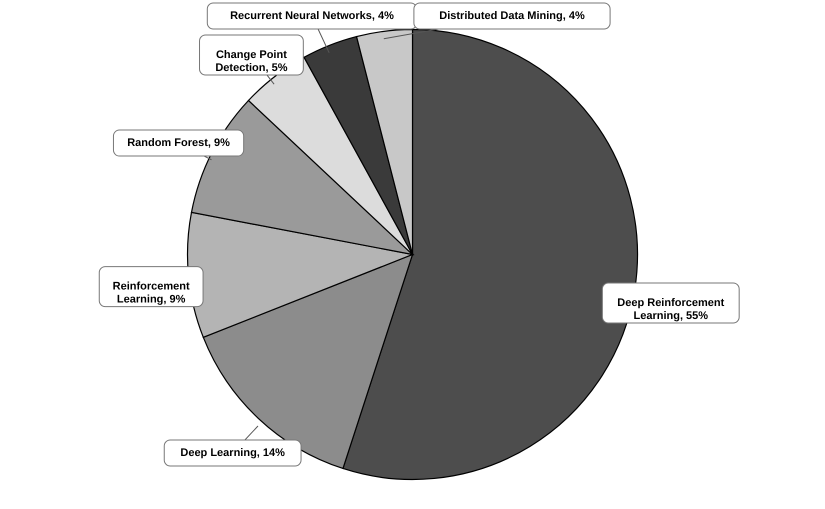 The width and height of the screenshot is (825, 509). Describe the element at coordinates (233, 452) in the screenshot. I see `slice-label: Deep Learning, 14%` at that location.